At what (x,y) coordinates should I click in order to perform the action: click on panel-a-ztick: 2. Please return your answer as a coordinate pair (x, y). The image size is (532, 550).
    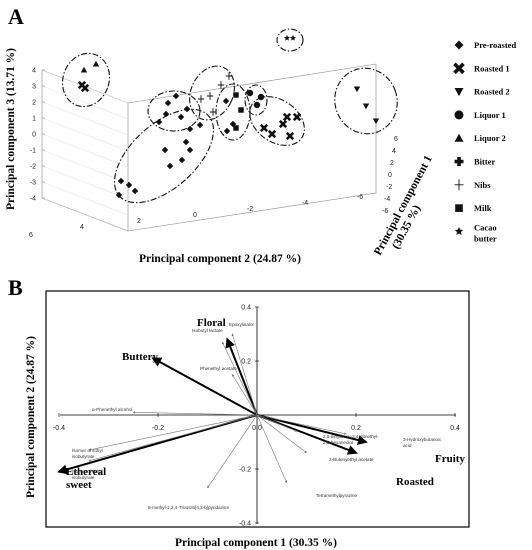
    Looking at the image, I should click on (392, 163).